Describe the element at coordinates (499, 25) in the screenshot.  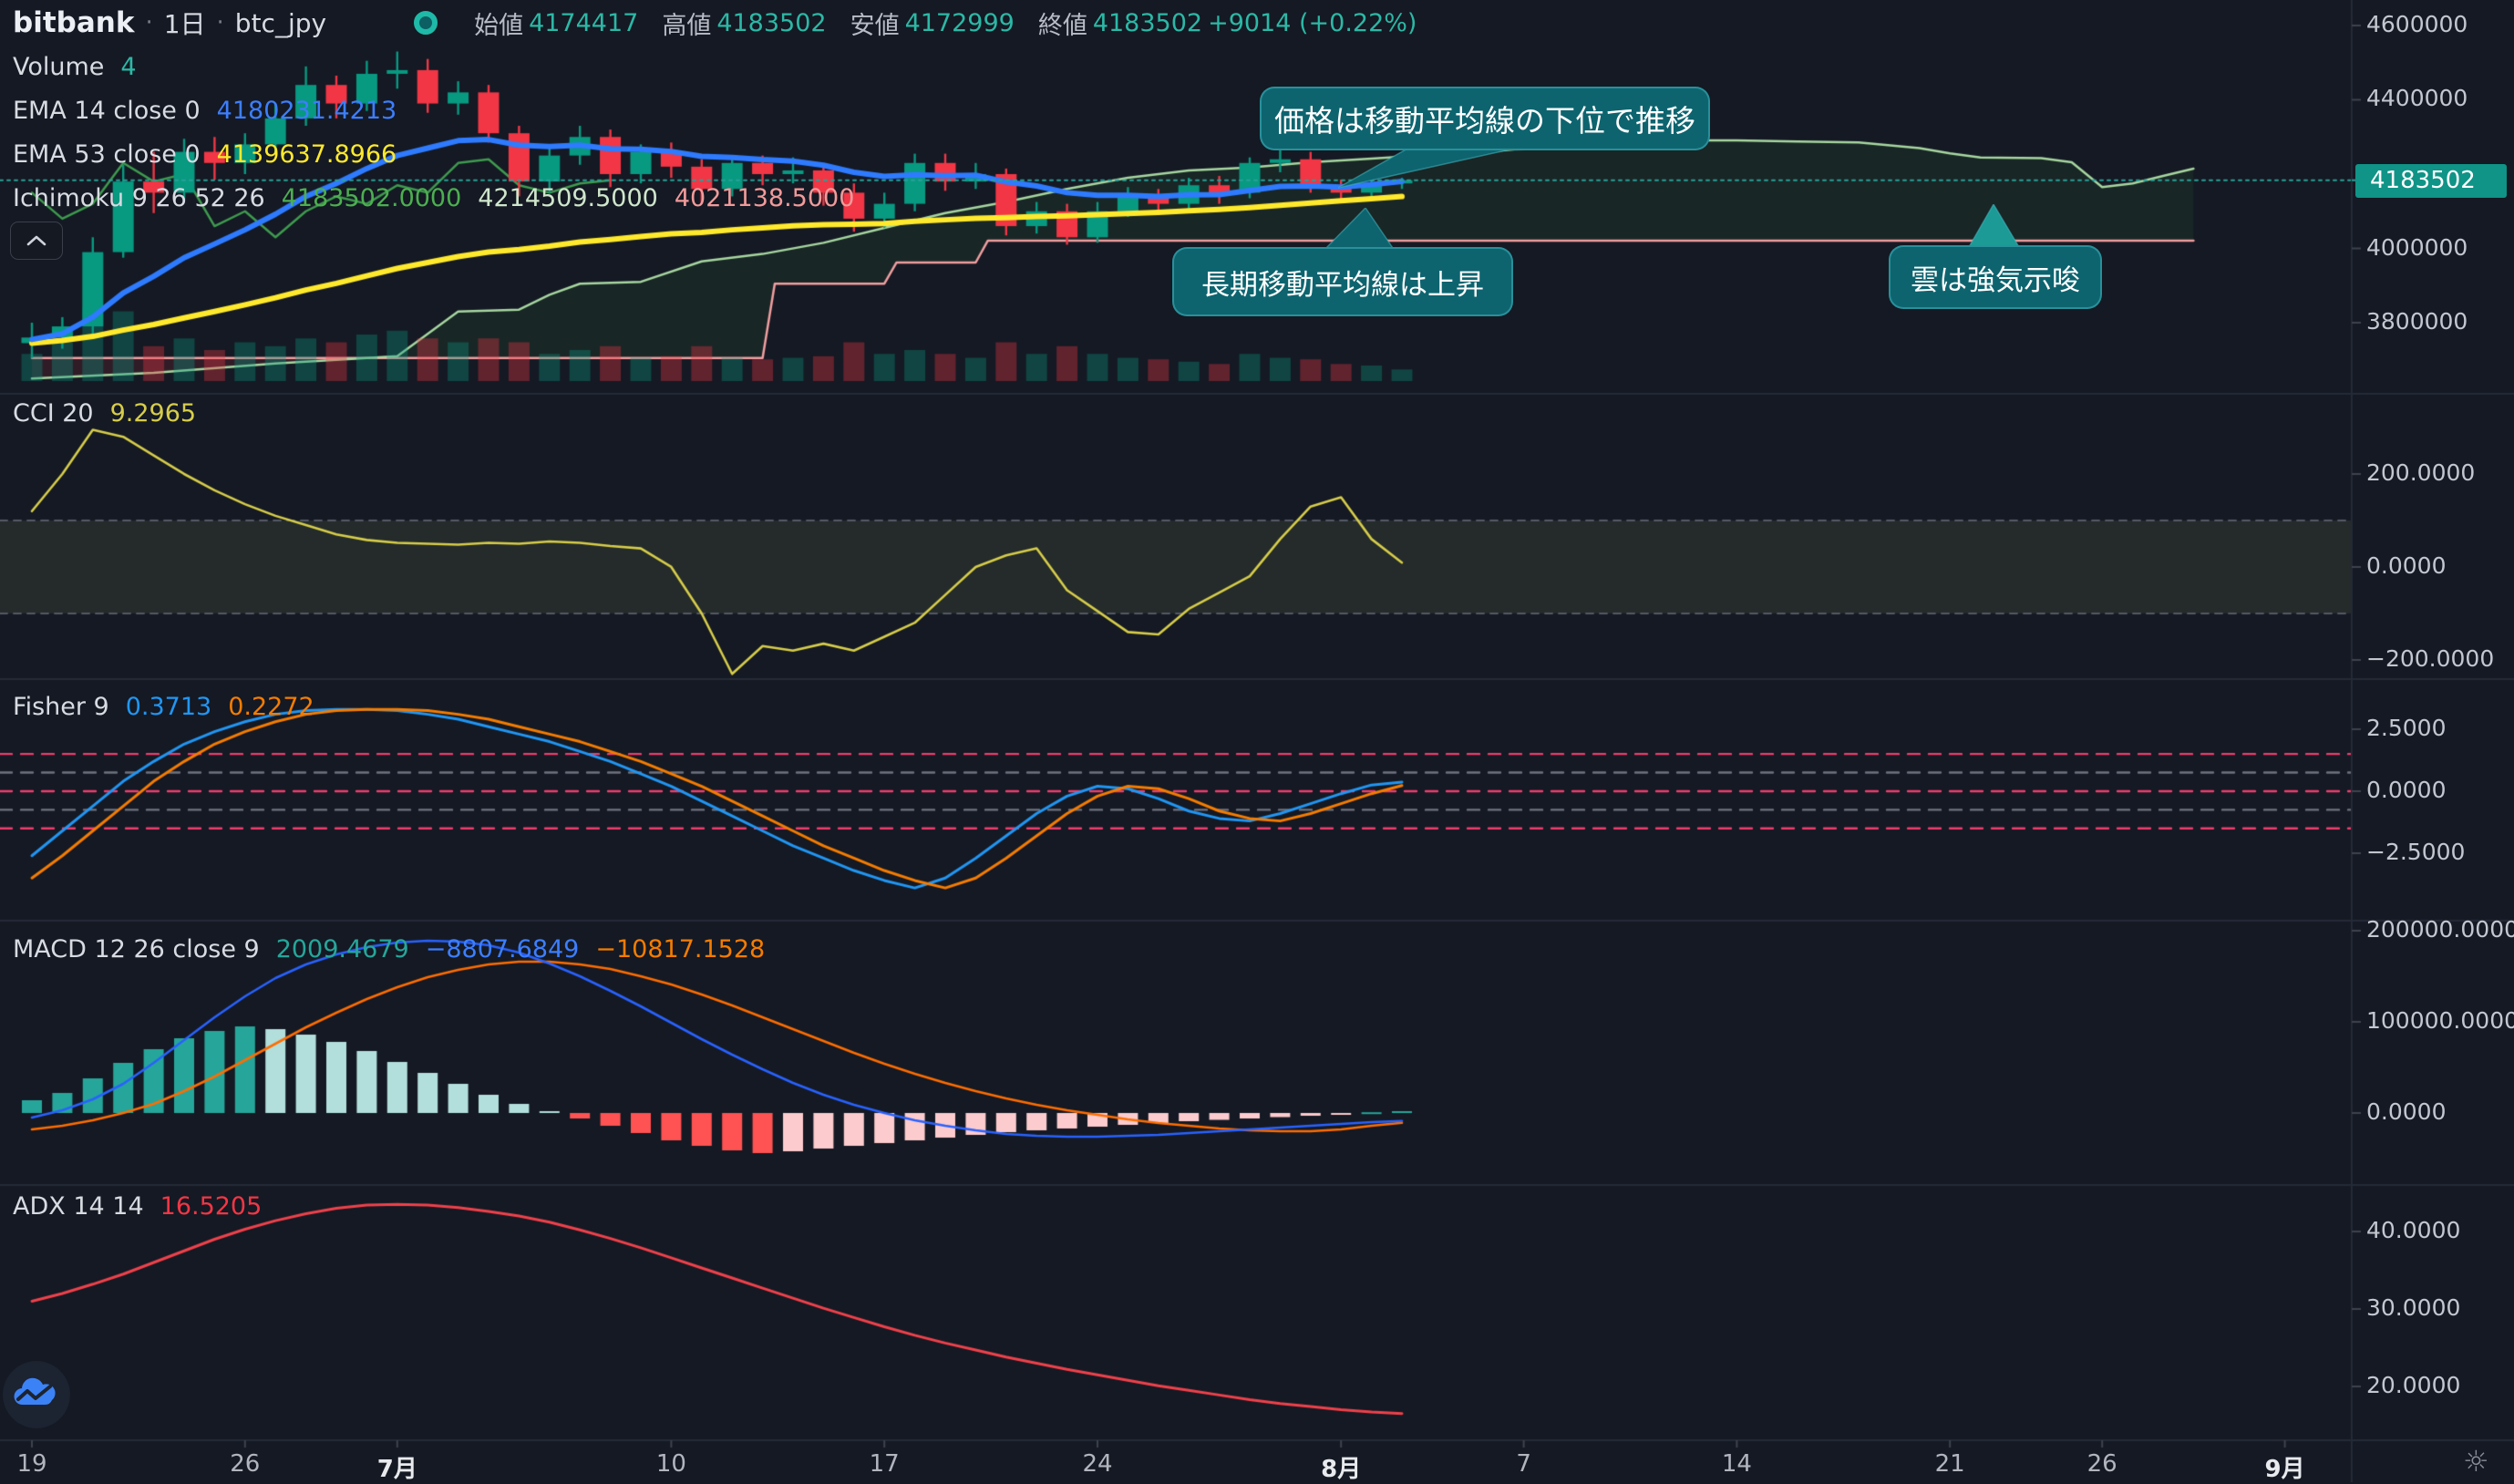
I see `open-label: 始値` at that location.